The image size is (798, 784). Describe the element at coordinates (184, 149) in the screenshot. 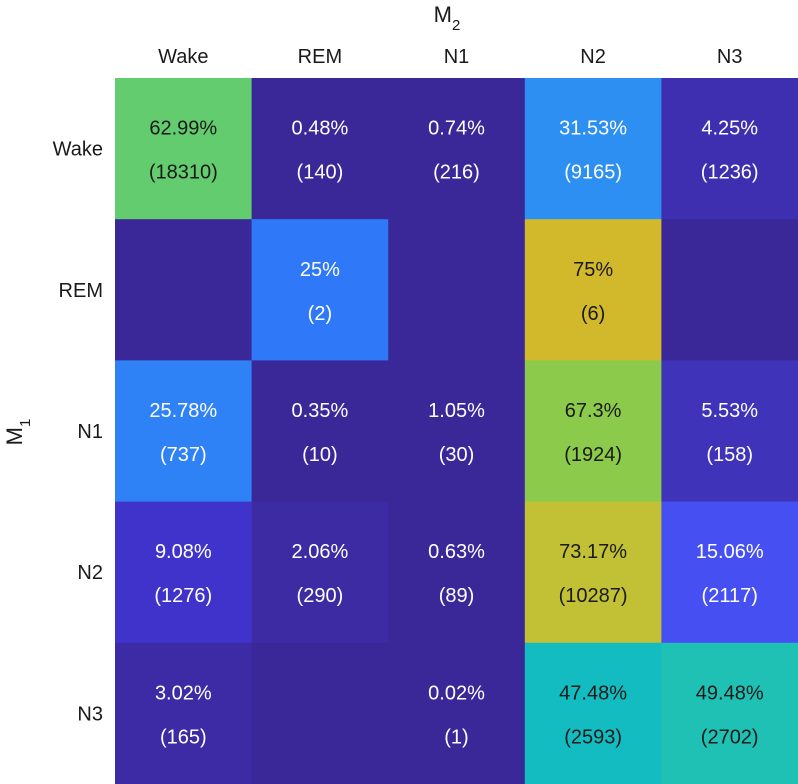

I see `heatmap-cell-wake-wake` at that location.